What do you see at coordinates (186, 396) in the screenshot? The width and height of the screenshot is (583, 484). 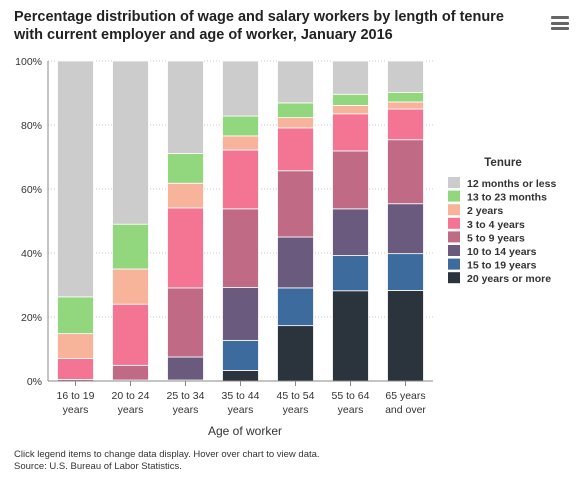 I see `x-tick-label: 25 to 34` at bounding box center [186, 396].